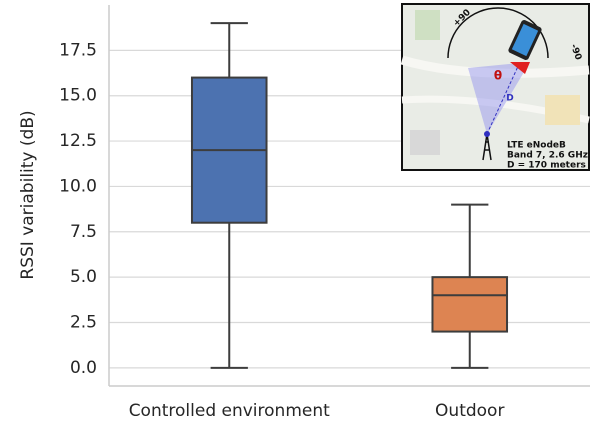  Describe the element at coordinates (83, 323) in the screenshot. I see `y-tick-label: 2.5` at that location.